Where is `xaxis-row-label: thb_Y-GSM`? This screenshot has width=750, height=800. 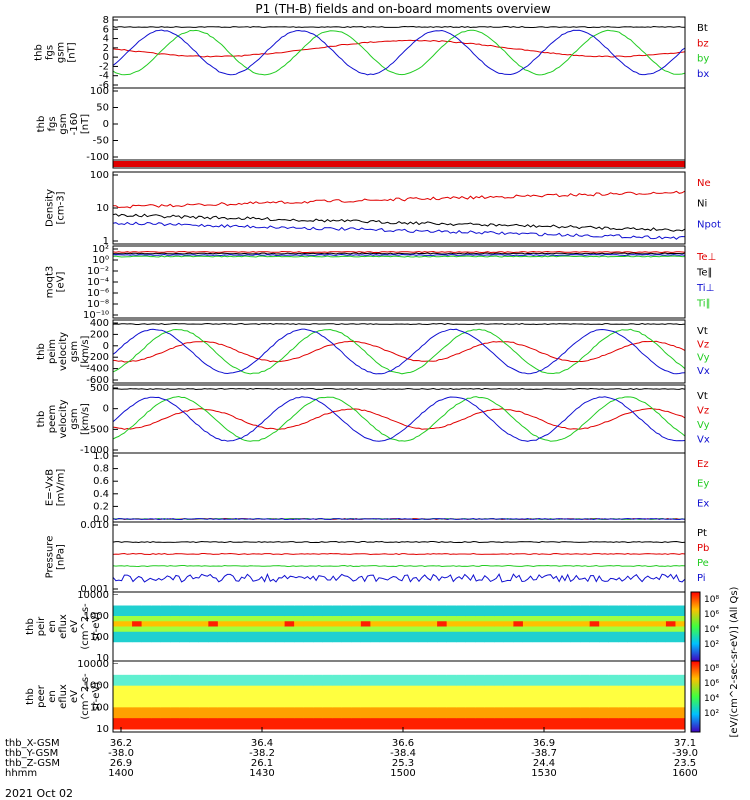
xaxis-row-label: thb_Y-GSM is located at coordinates (31, 753).